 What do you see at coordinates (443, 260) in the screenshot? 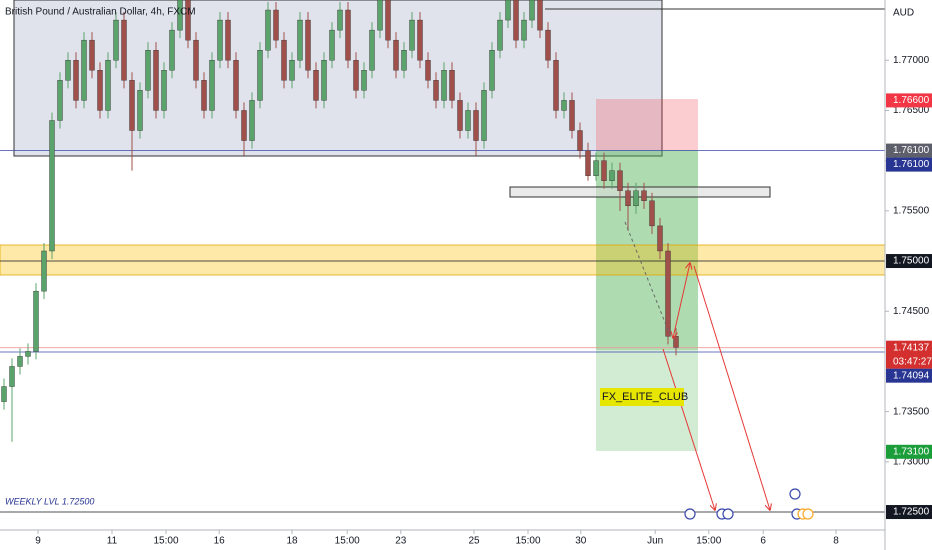
I see `supply-band` at bounding box center [443, 260].